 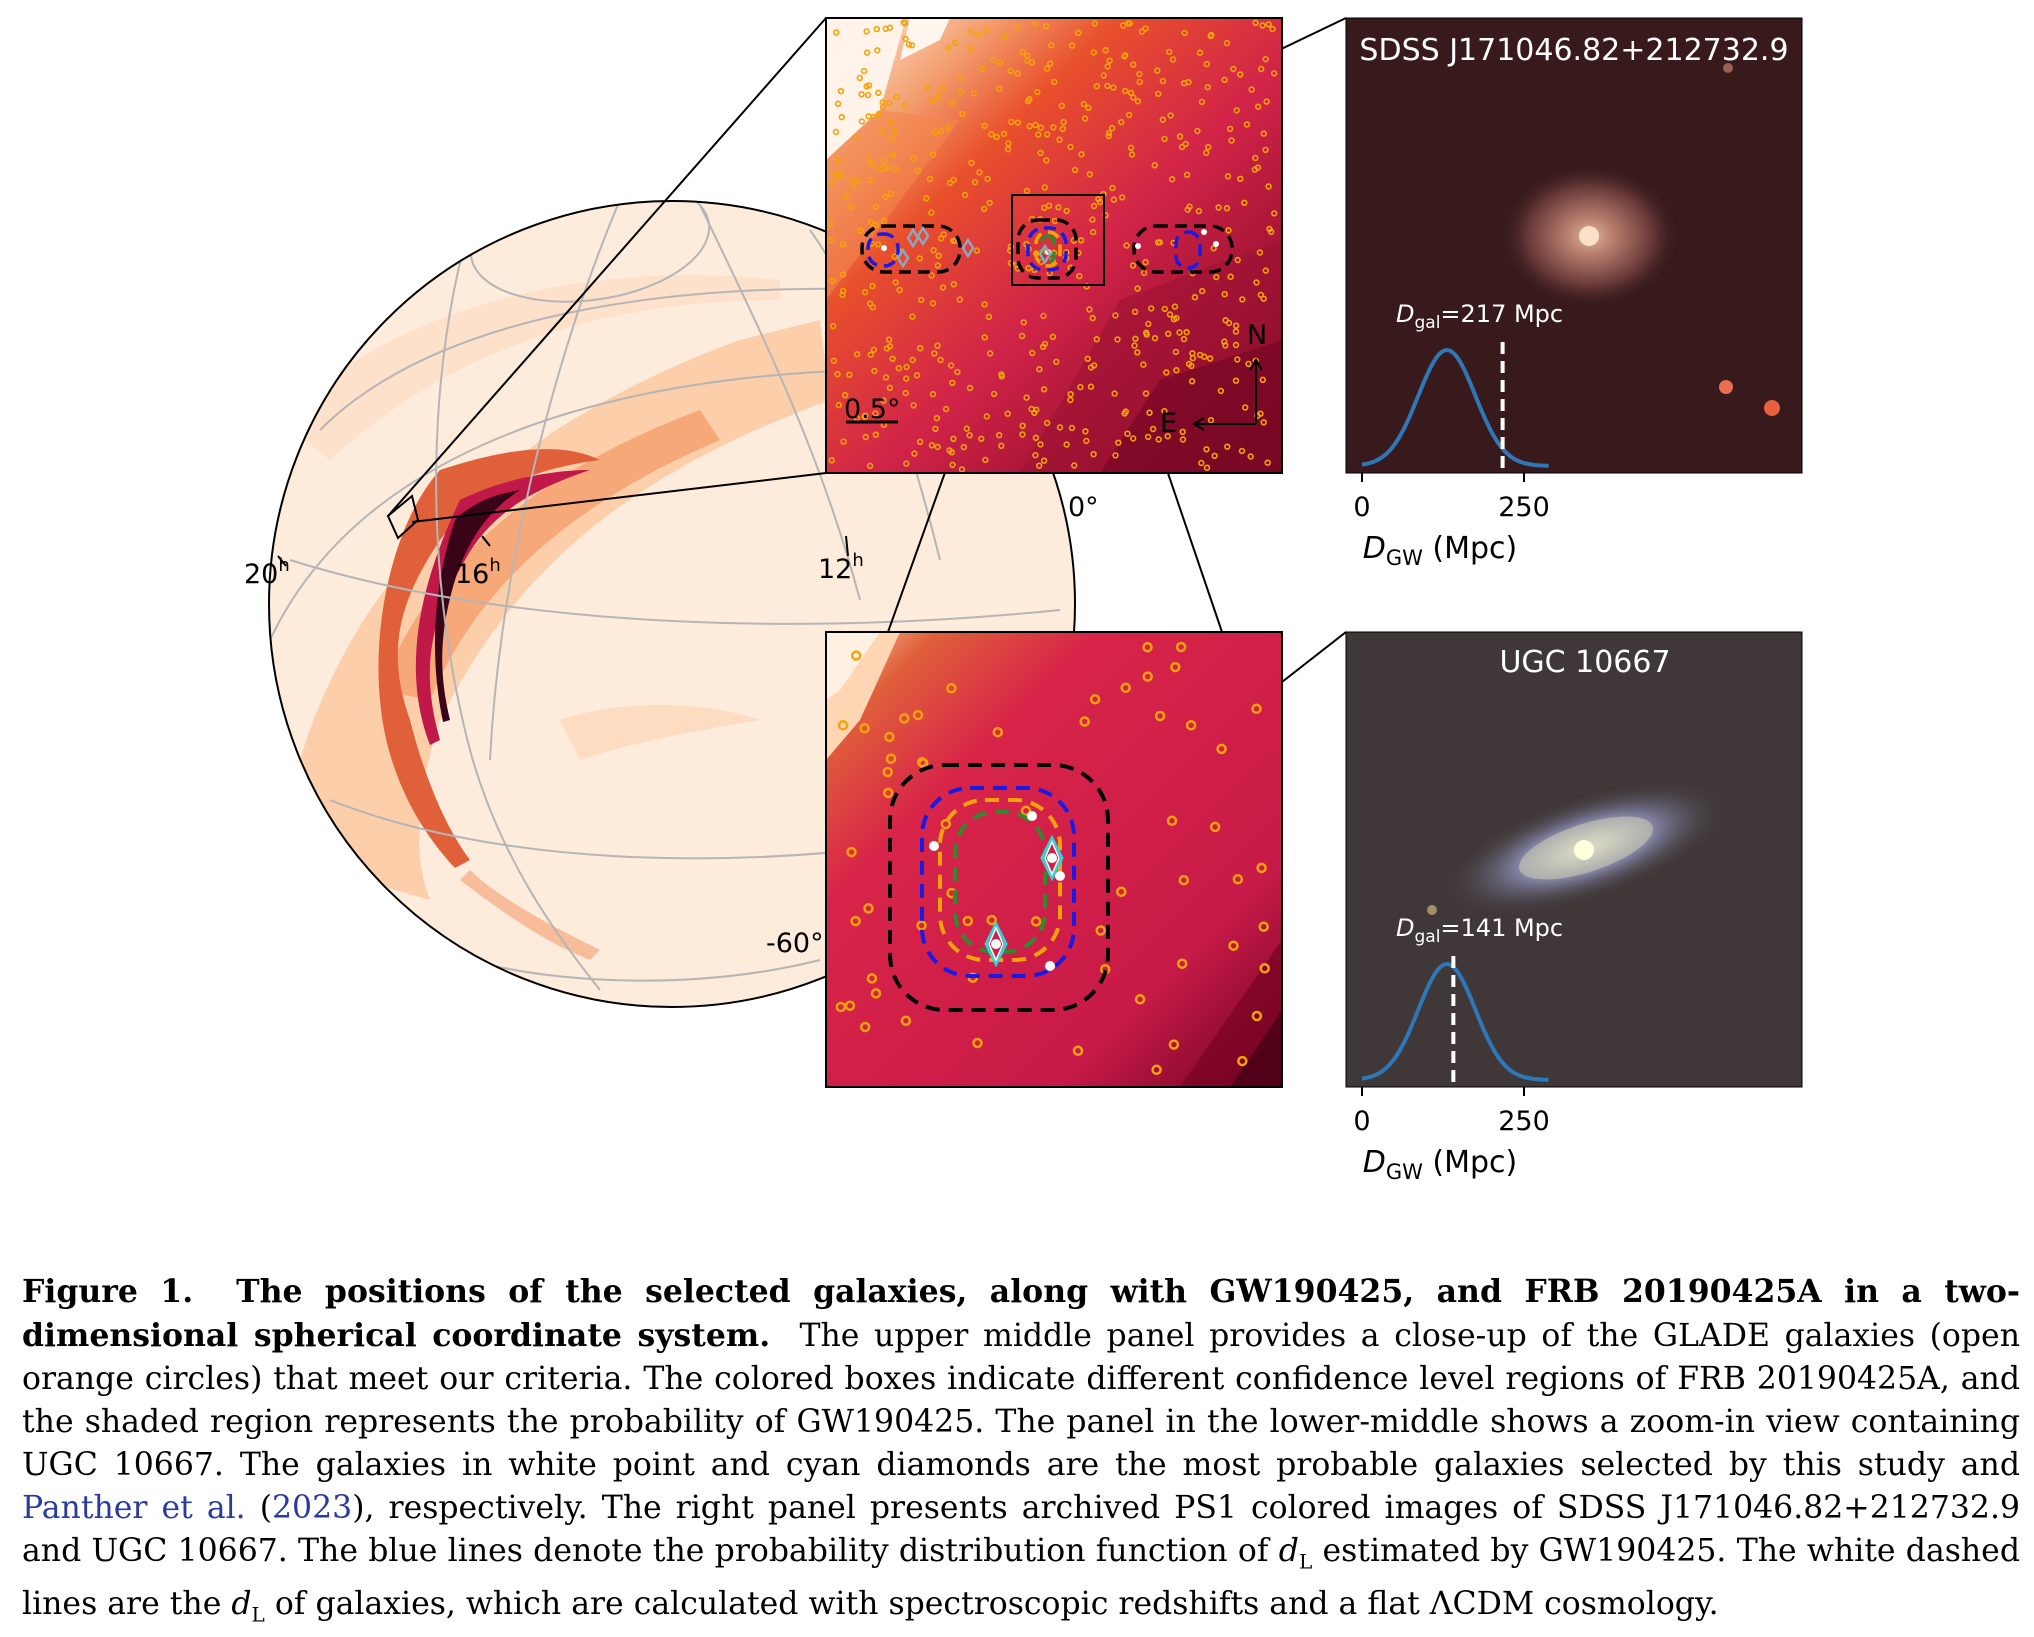 I want to click on citation-link: Panther et al., so click(x=134, y=1508).